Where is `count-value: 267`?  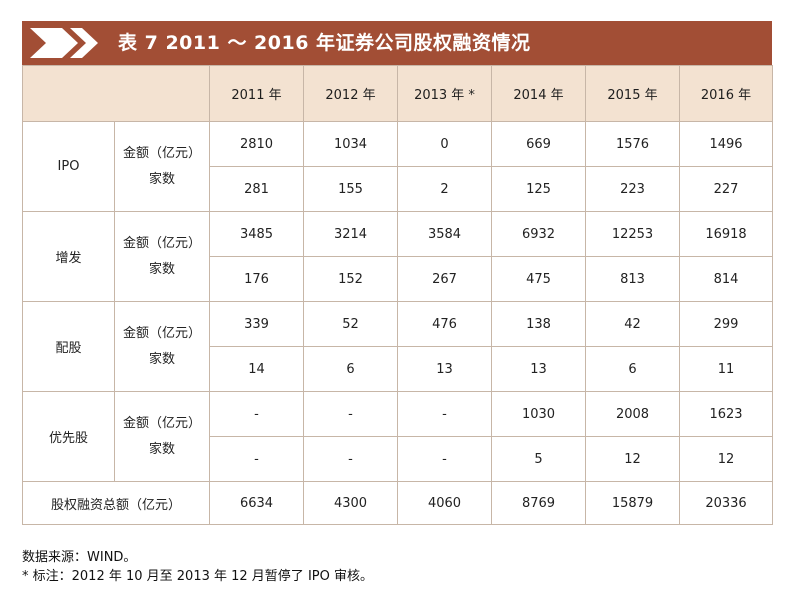 count-value: 267 is located at coordinates (444, 279).